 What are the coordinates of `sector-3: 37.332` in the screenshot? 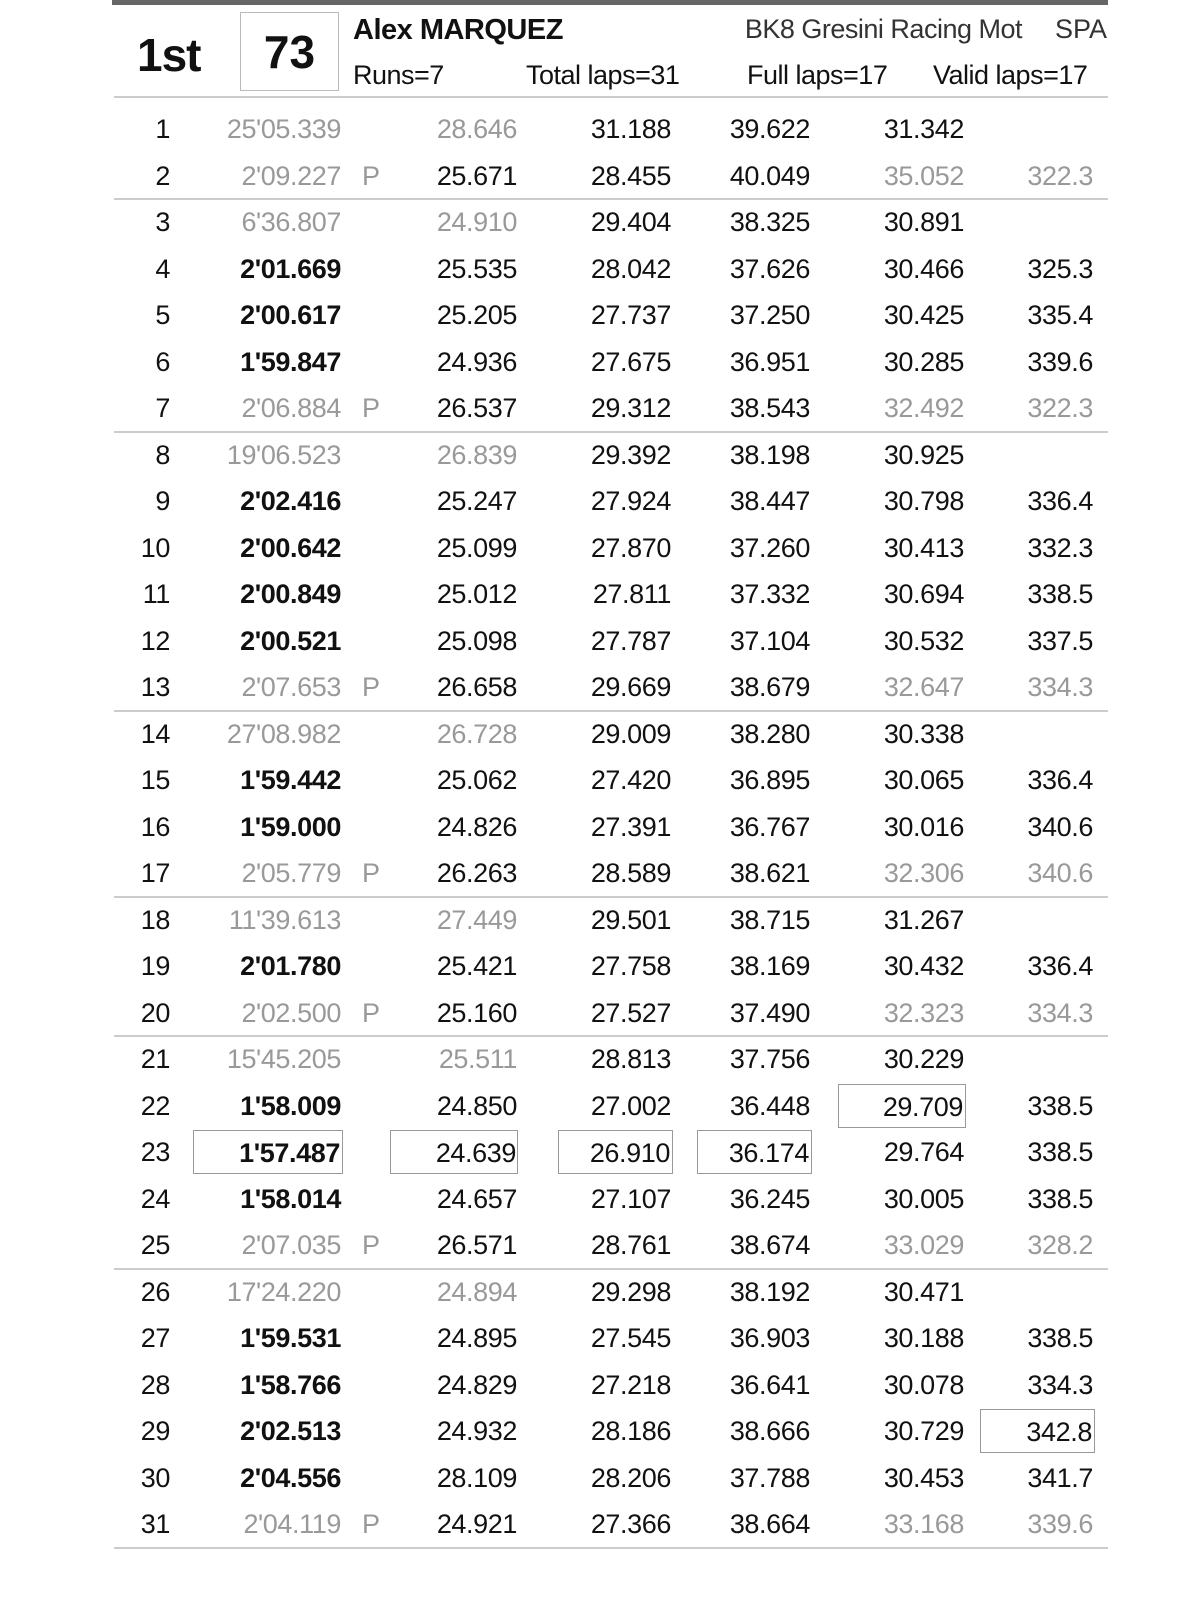 It's located at (770, 594).